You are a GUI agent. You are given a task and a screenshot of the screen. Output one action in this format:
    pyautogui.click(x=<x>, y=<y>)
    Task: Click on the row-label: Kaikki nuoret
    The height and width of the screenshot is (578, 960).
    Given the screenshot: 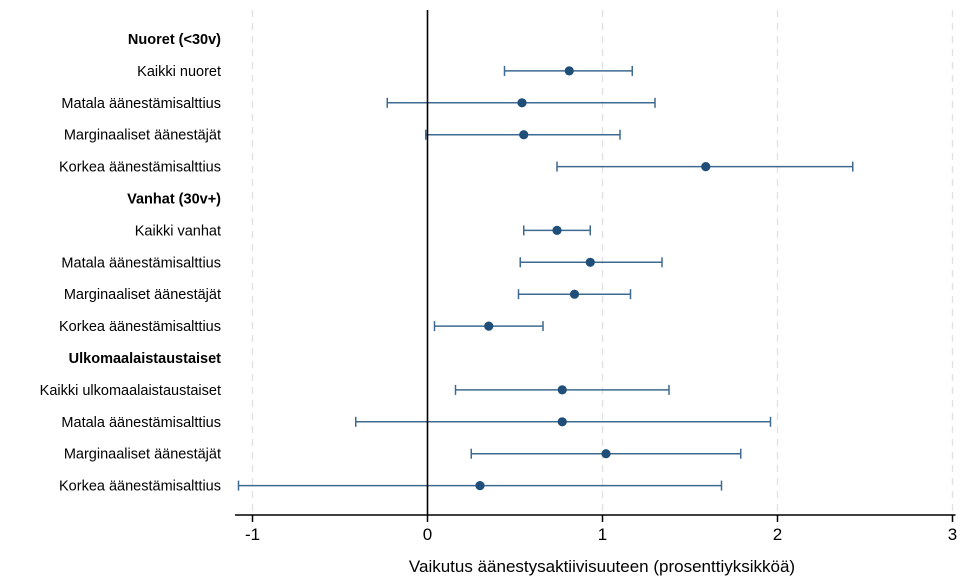 What is the action you would take?
    pyautogui.click(x=179, y=72)
    